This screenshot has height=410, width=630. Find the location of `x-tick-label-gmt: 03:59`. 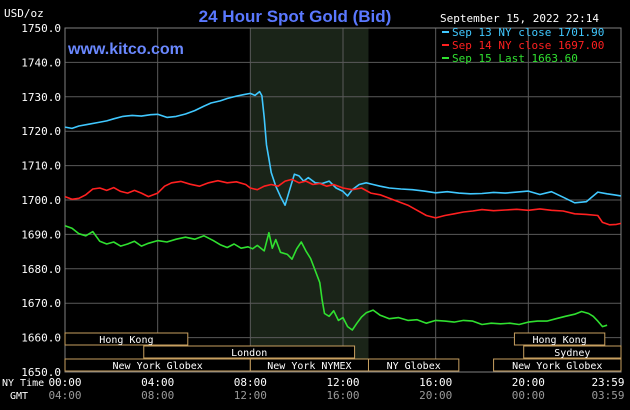

x-tick-label-gmt: 03:59 is located at coordinates (607, 395).